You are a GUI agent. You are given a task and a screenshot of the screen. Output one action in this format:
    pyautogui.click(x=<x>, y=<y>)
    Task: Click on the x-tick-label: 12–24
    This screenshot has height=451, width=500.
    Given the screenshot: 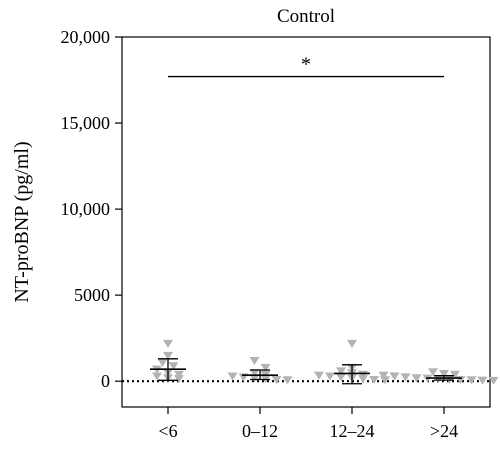 What is the action you would take?
    pyautogui.click(x=352, y=431)
    